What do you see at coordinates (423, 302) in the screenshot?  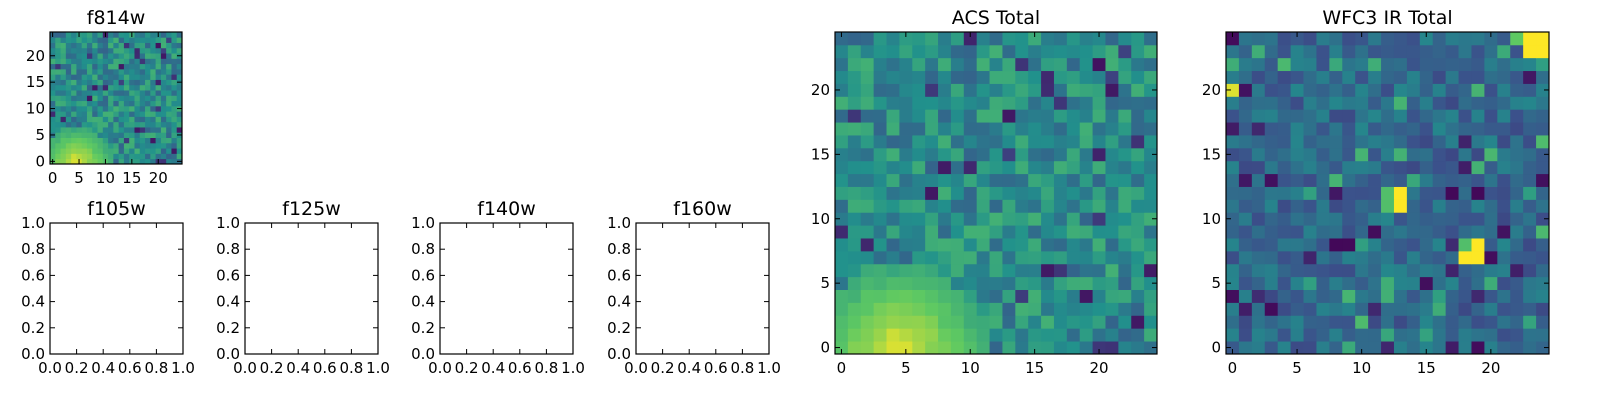 I see `y-tick-label: 0.4` at bounding box center [423, 302].